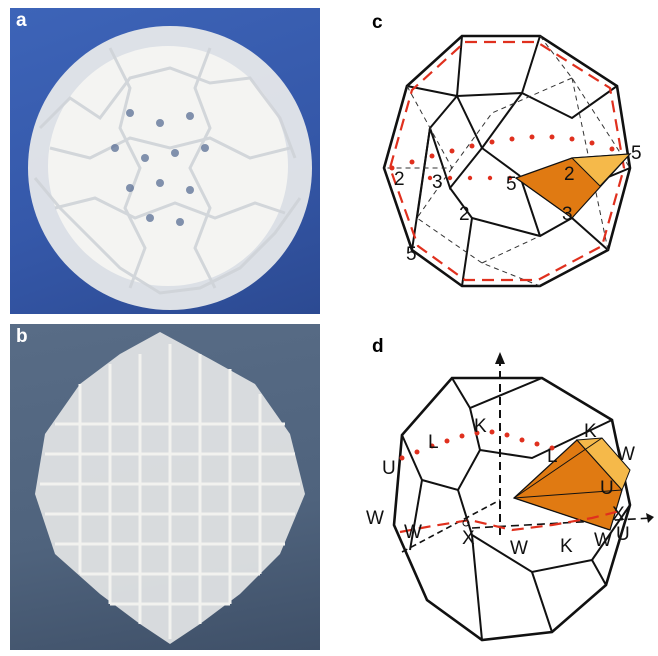  What do you see at coordinates (433, 442) in the screenshot?
I see `label-d-L-left: L` at bounding box center [433, 442].